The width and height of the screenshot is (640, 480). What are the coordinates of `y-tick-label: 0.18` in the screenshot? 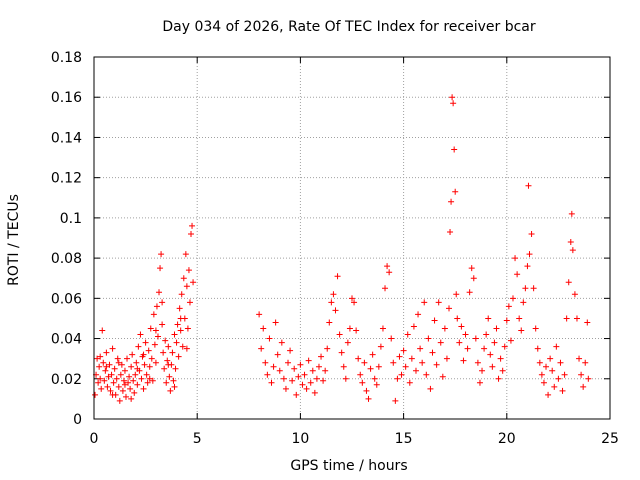 It's located at (66, 58).